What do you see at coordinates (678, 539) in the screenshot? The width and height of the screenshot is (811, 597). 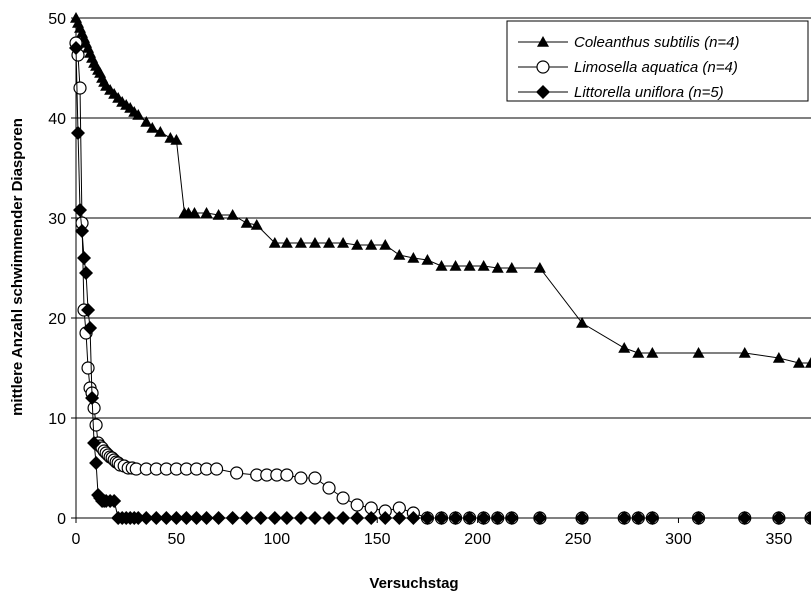 I see `x-tick-label: 300` at bounding box center [678, 539].